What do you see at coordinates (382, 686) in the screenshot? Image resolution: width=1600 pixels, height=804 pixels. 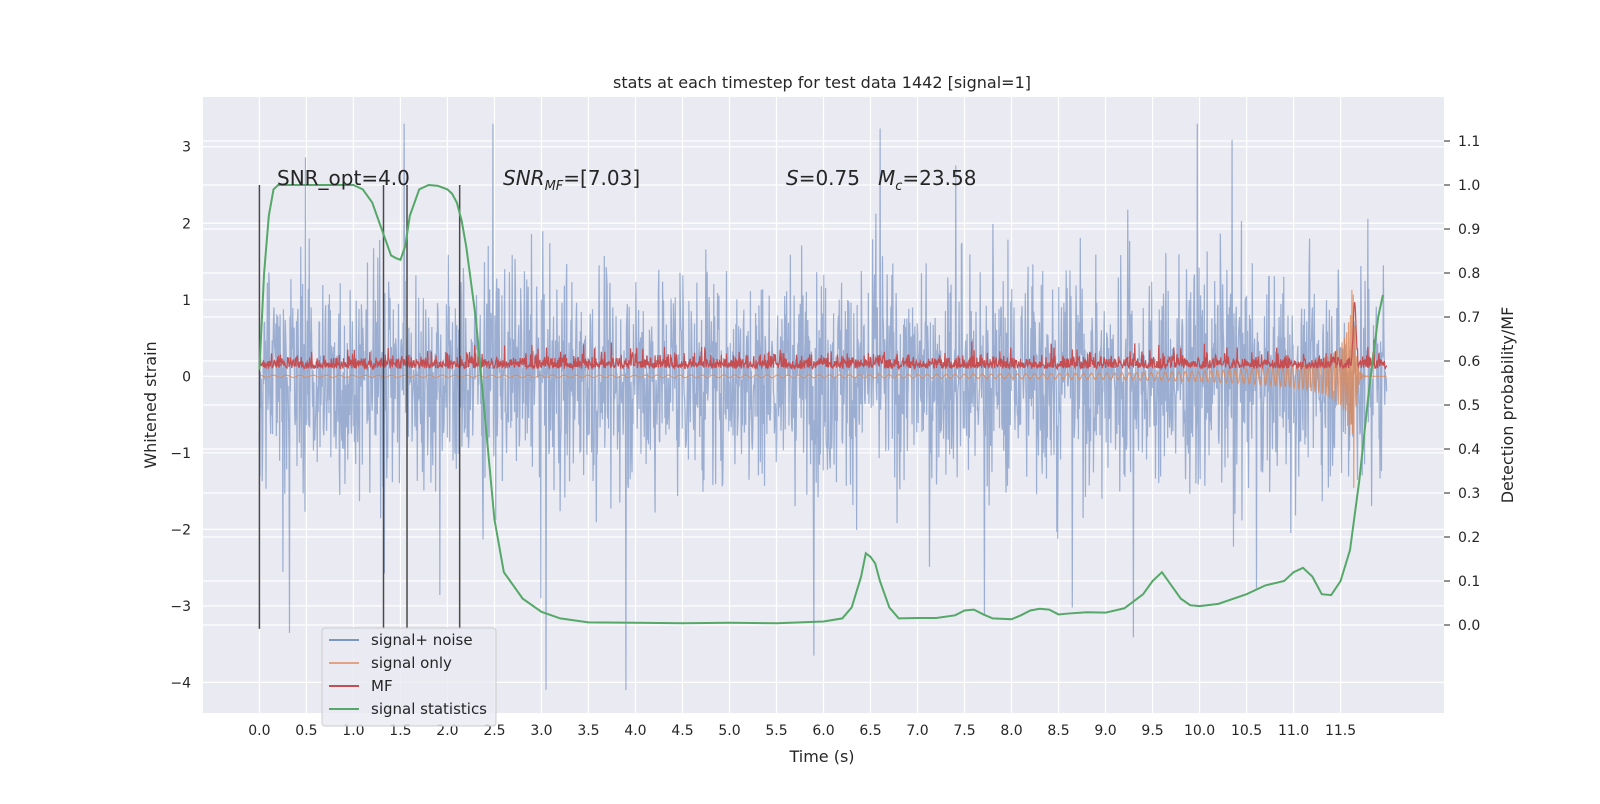 I see `legend-label-mf: MF` at bounding box center [382, 686].